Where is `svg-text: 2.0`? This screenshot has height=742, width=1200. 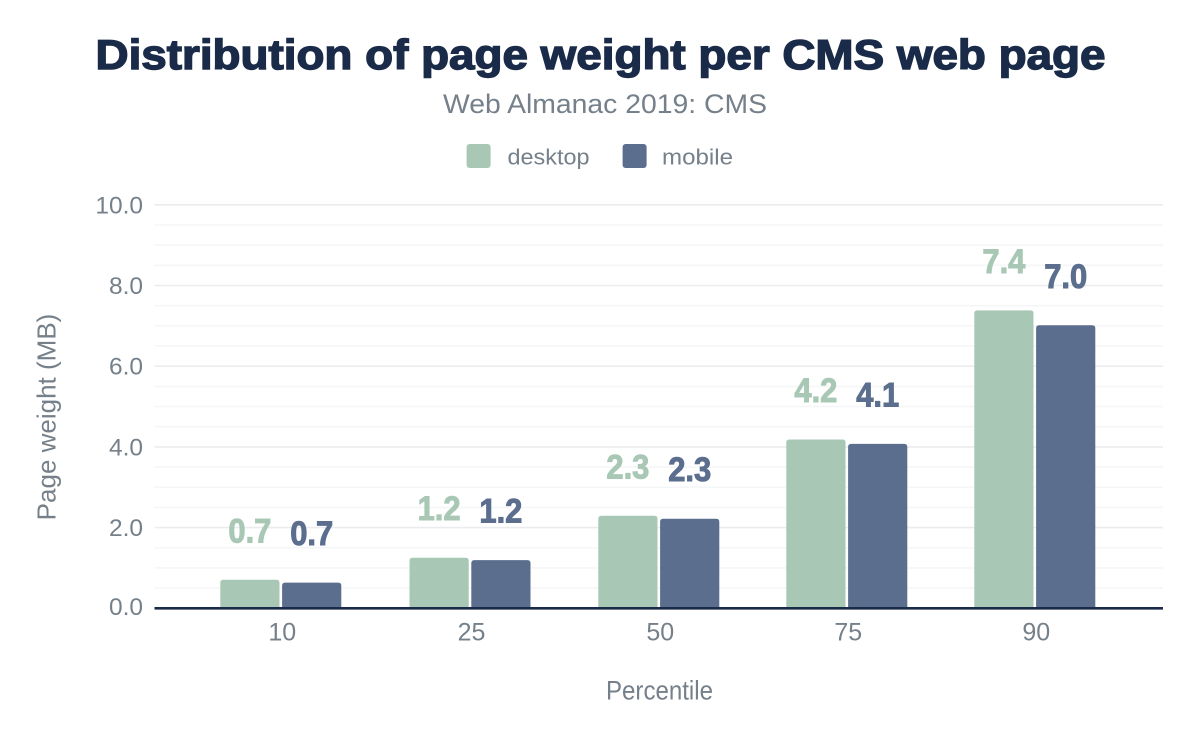
svg-text: 2.0 is located at coordinates (126, 528).